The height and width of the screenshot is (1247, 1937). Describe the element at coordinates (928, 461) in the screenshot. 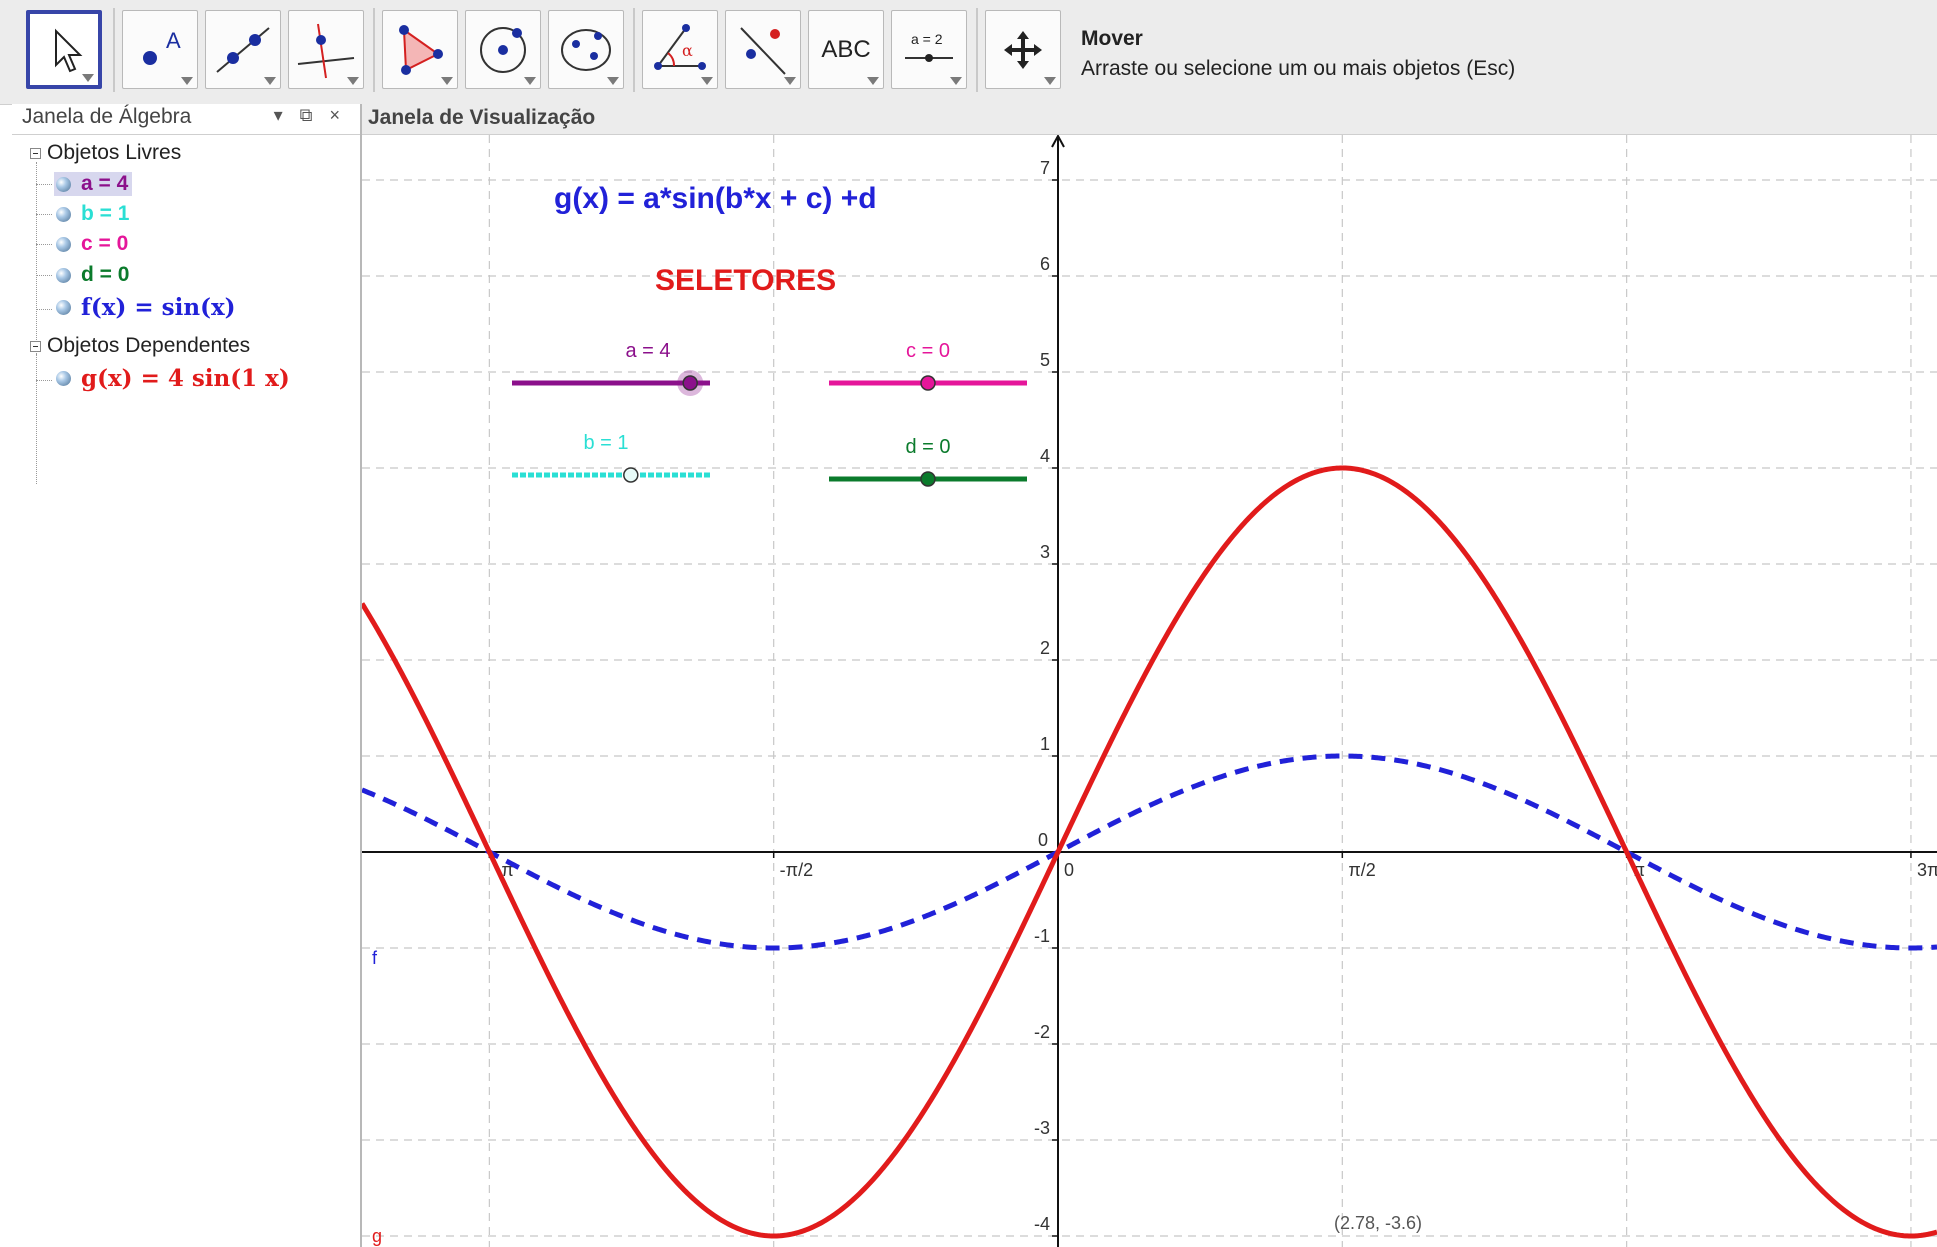

I see `slider-d: d = 0` at that location.